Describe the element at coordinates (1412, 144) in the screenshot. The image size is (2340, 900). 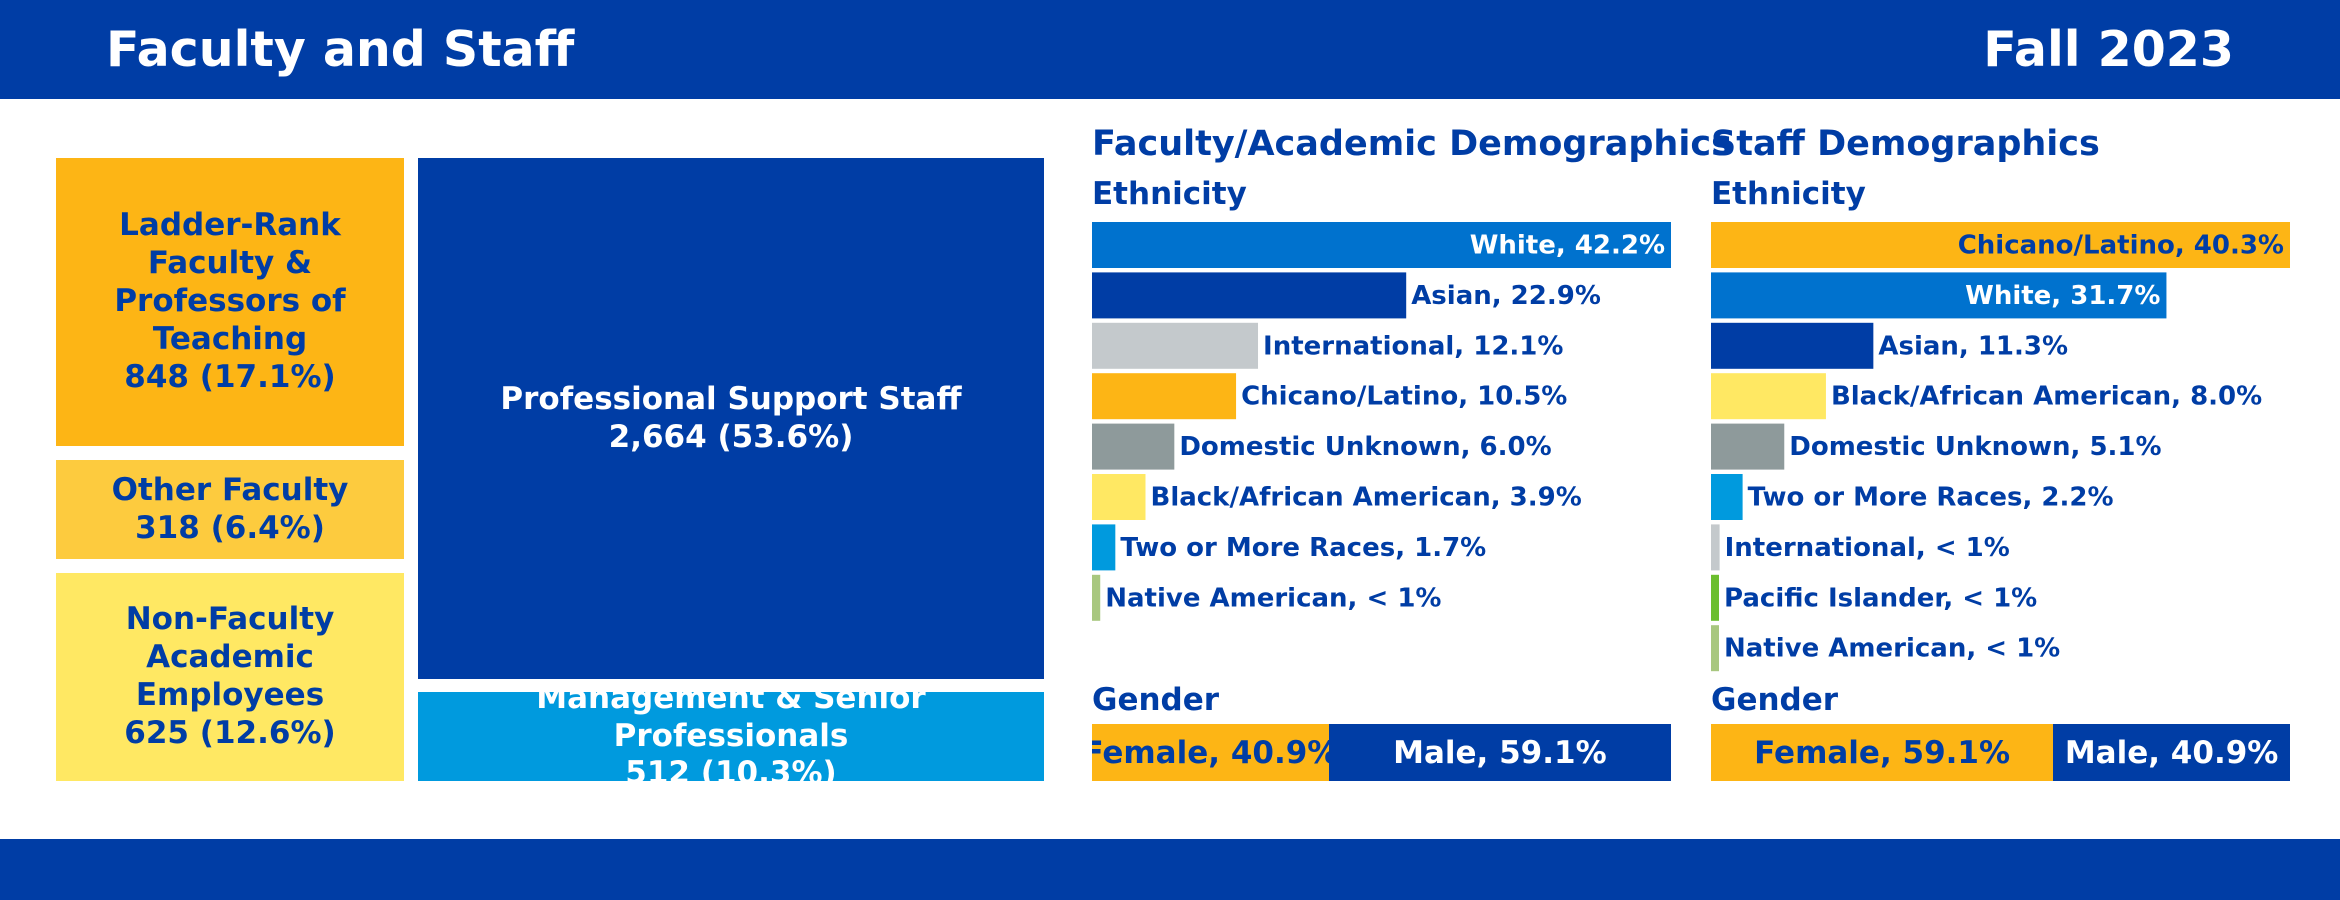
I see `faculty-section-title: Faculty/Academic Demographics` at that location.